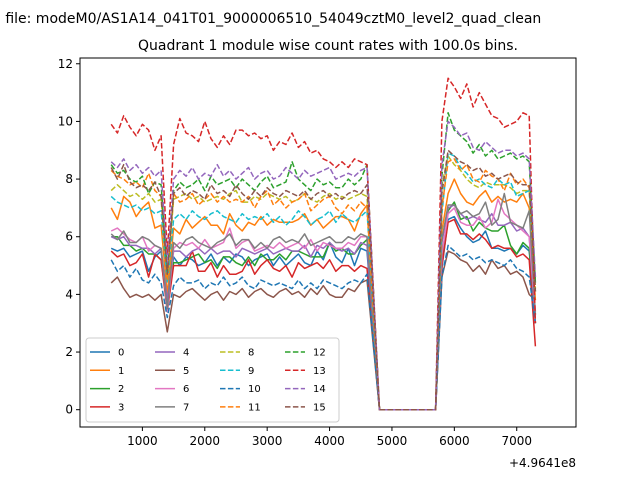 Image resolution: width=640 pixels, height=480 pixels. What do you see at coordinates (121, 407) in the screenshot?
I see `legend-label-3: 3` at bounding box center [121, 407].